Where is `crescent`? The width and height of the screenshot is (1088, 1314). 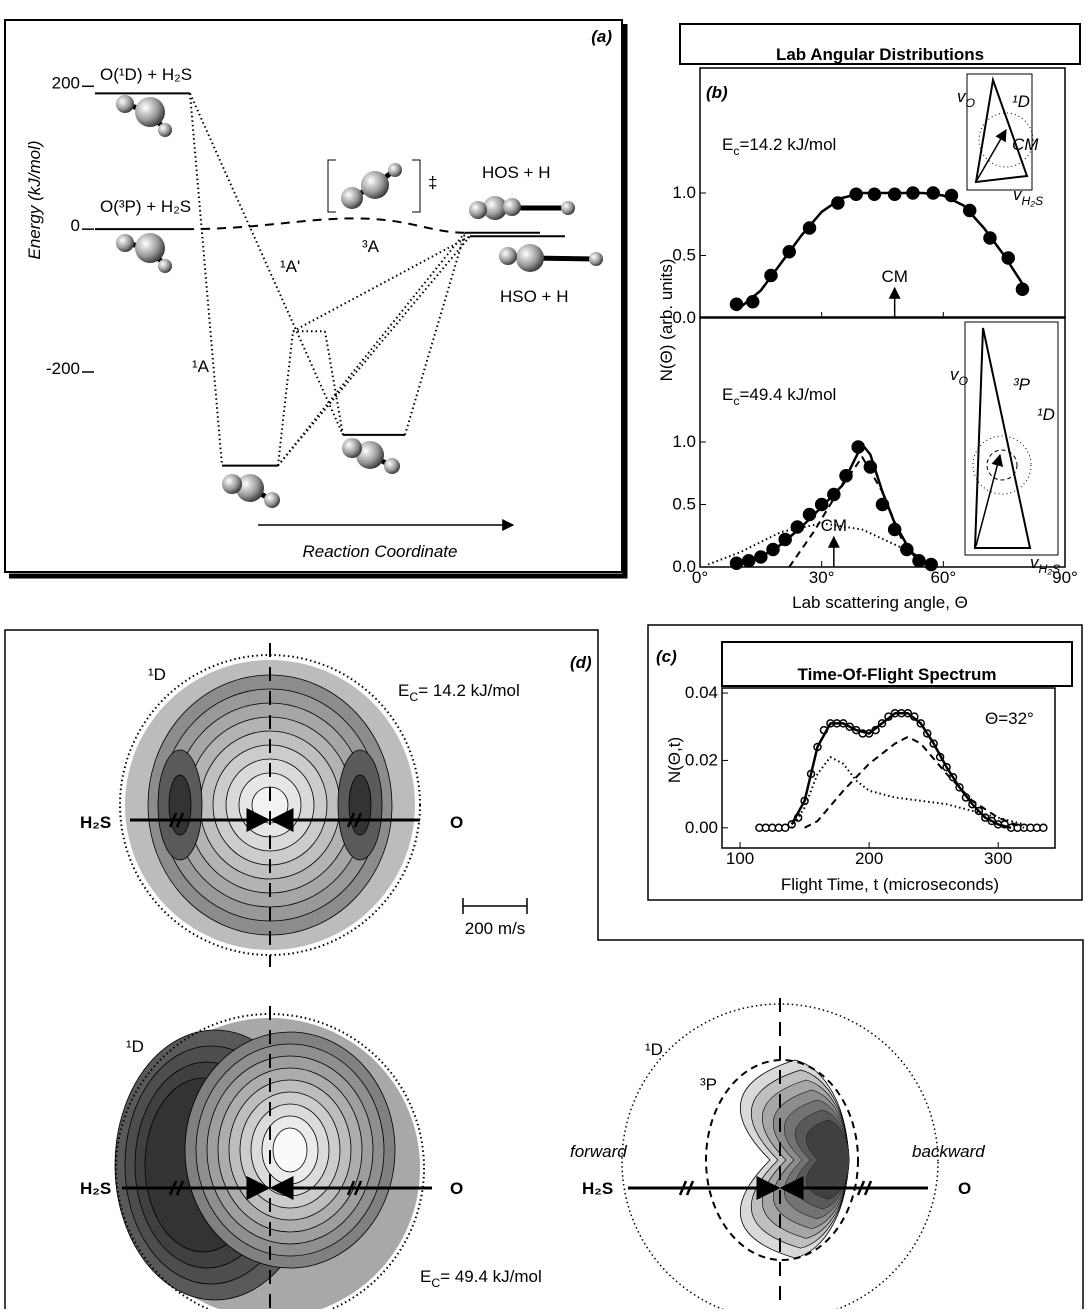
crescent is located at coordinates (827, 1159).